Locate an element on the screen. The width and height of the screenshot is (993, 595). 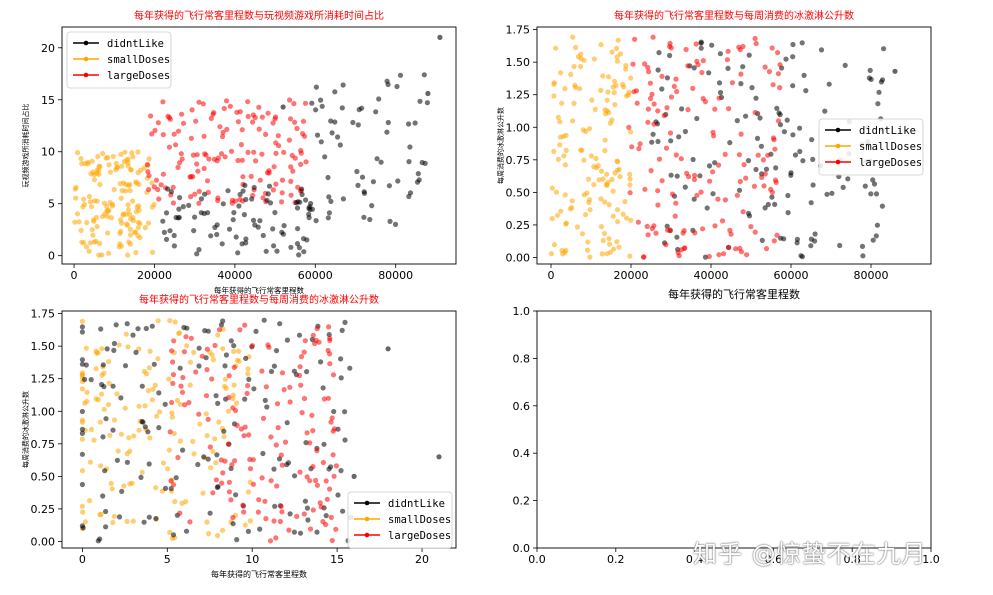
legend-marker-largeDoses is located at coordinates (838, 162).